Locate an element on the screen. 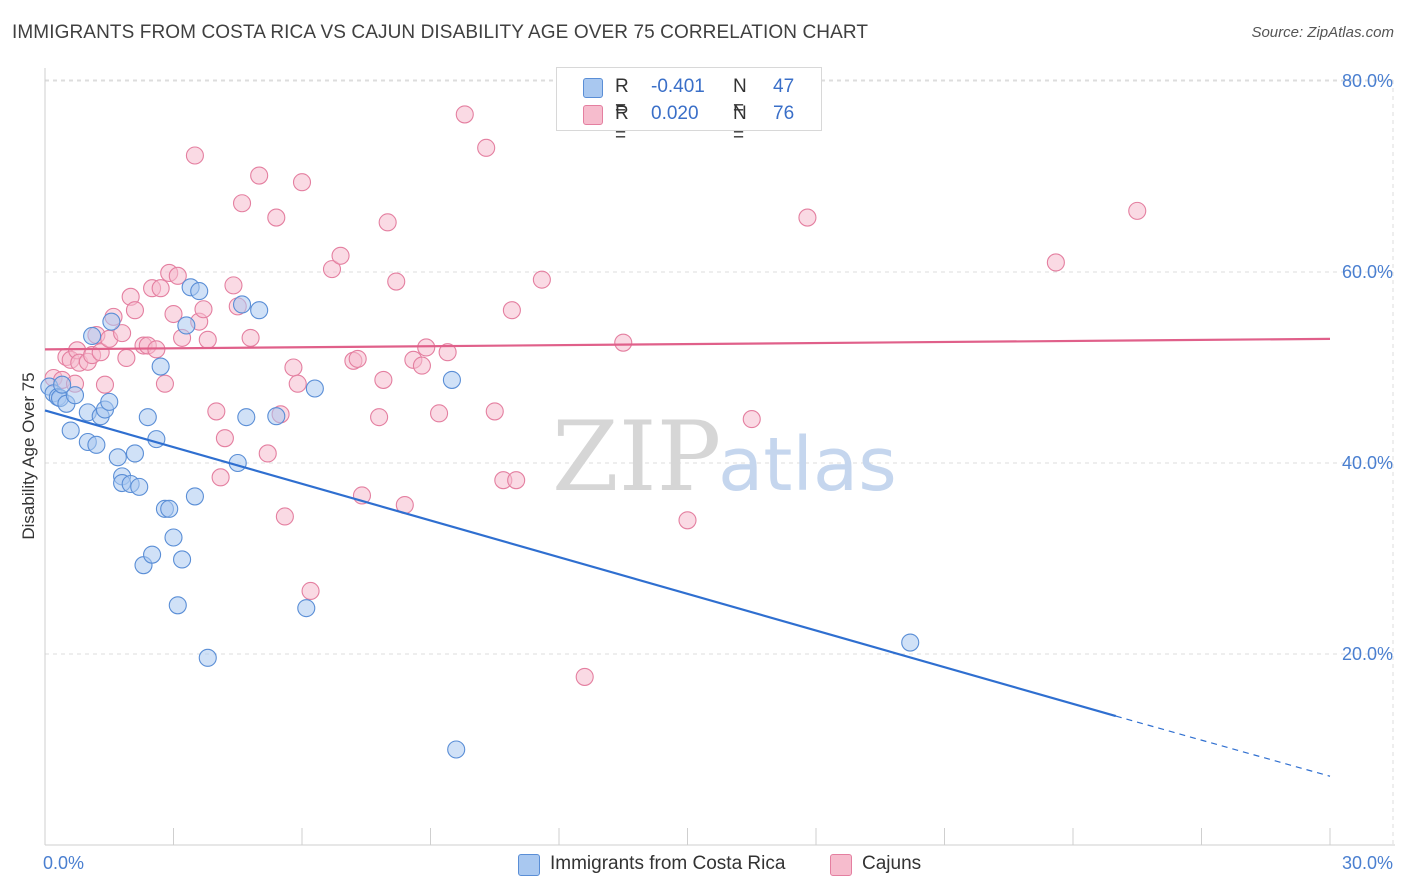 This screenshot has height=892, width=1406. source-label: Source: ZipAtlas.com is located at coordinates (1322, 32).